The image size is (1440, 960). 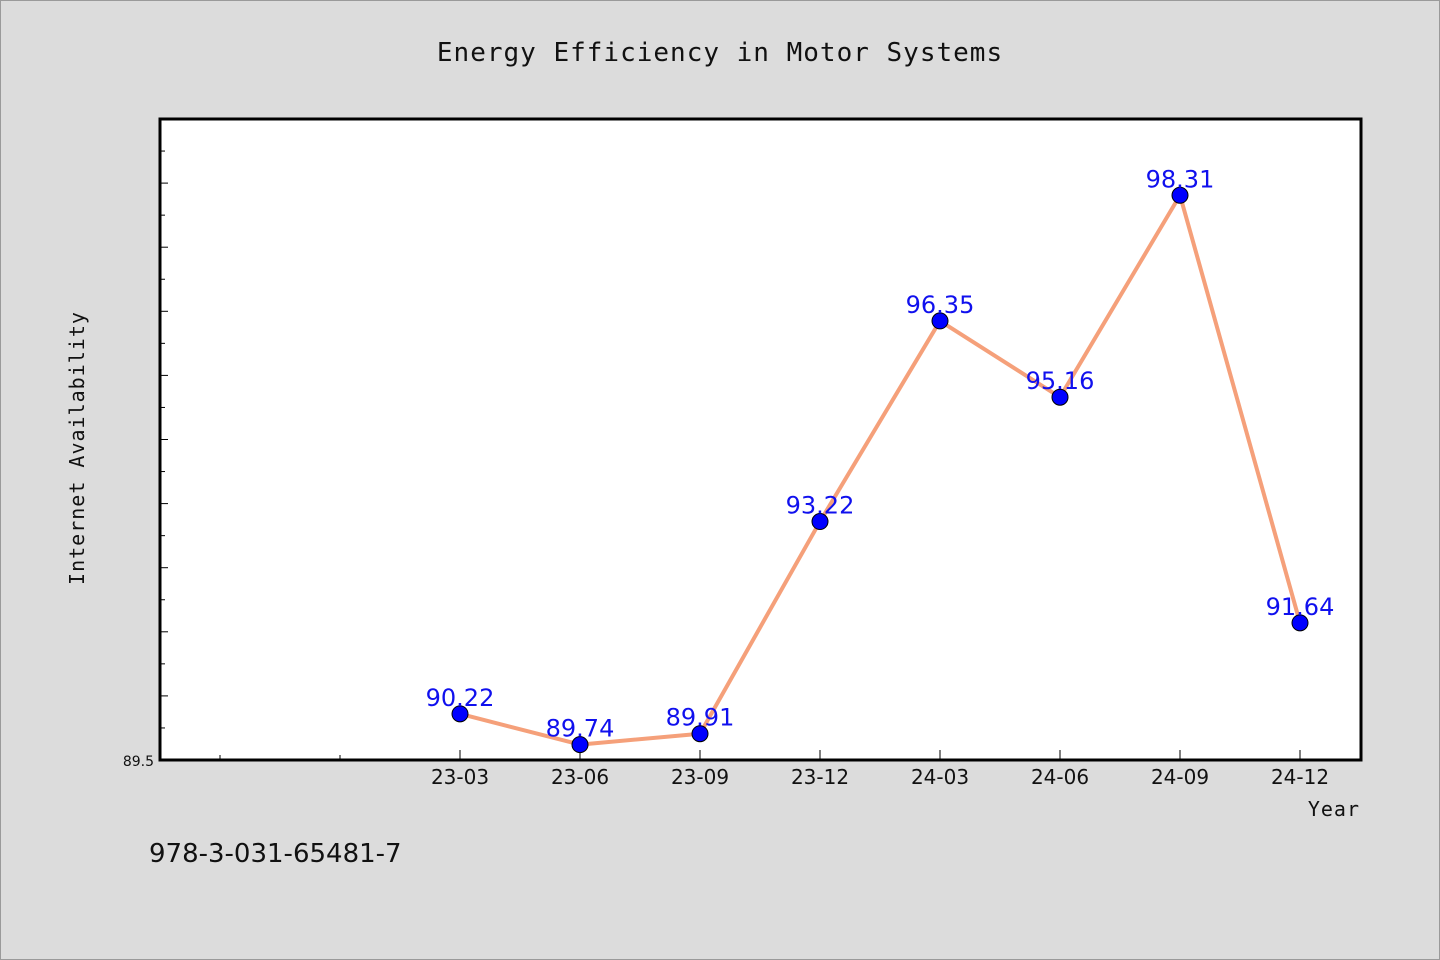 What do you see at coordinates (460, 777) in the screenshot?
I see `x-tick-label: 23-03` at bounding box center [460, 777].